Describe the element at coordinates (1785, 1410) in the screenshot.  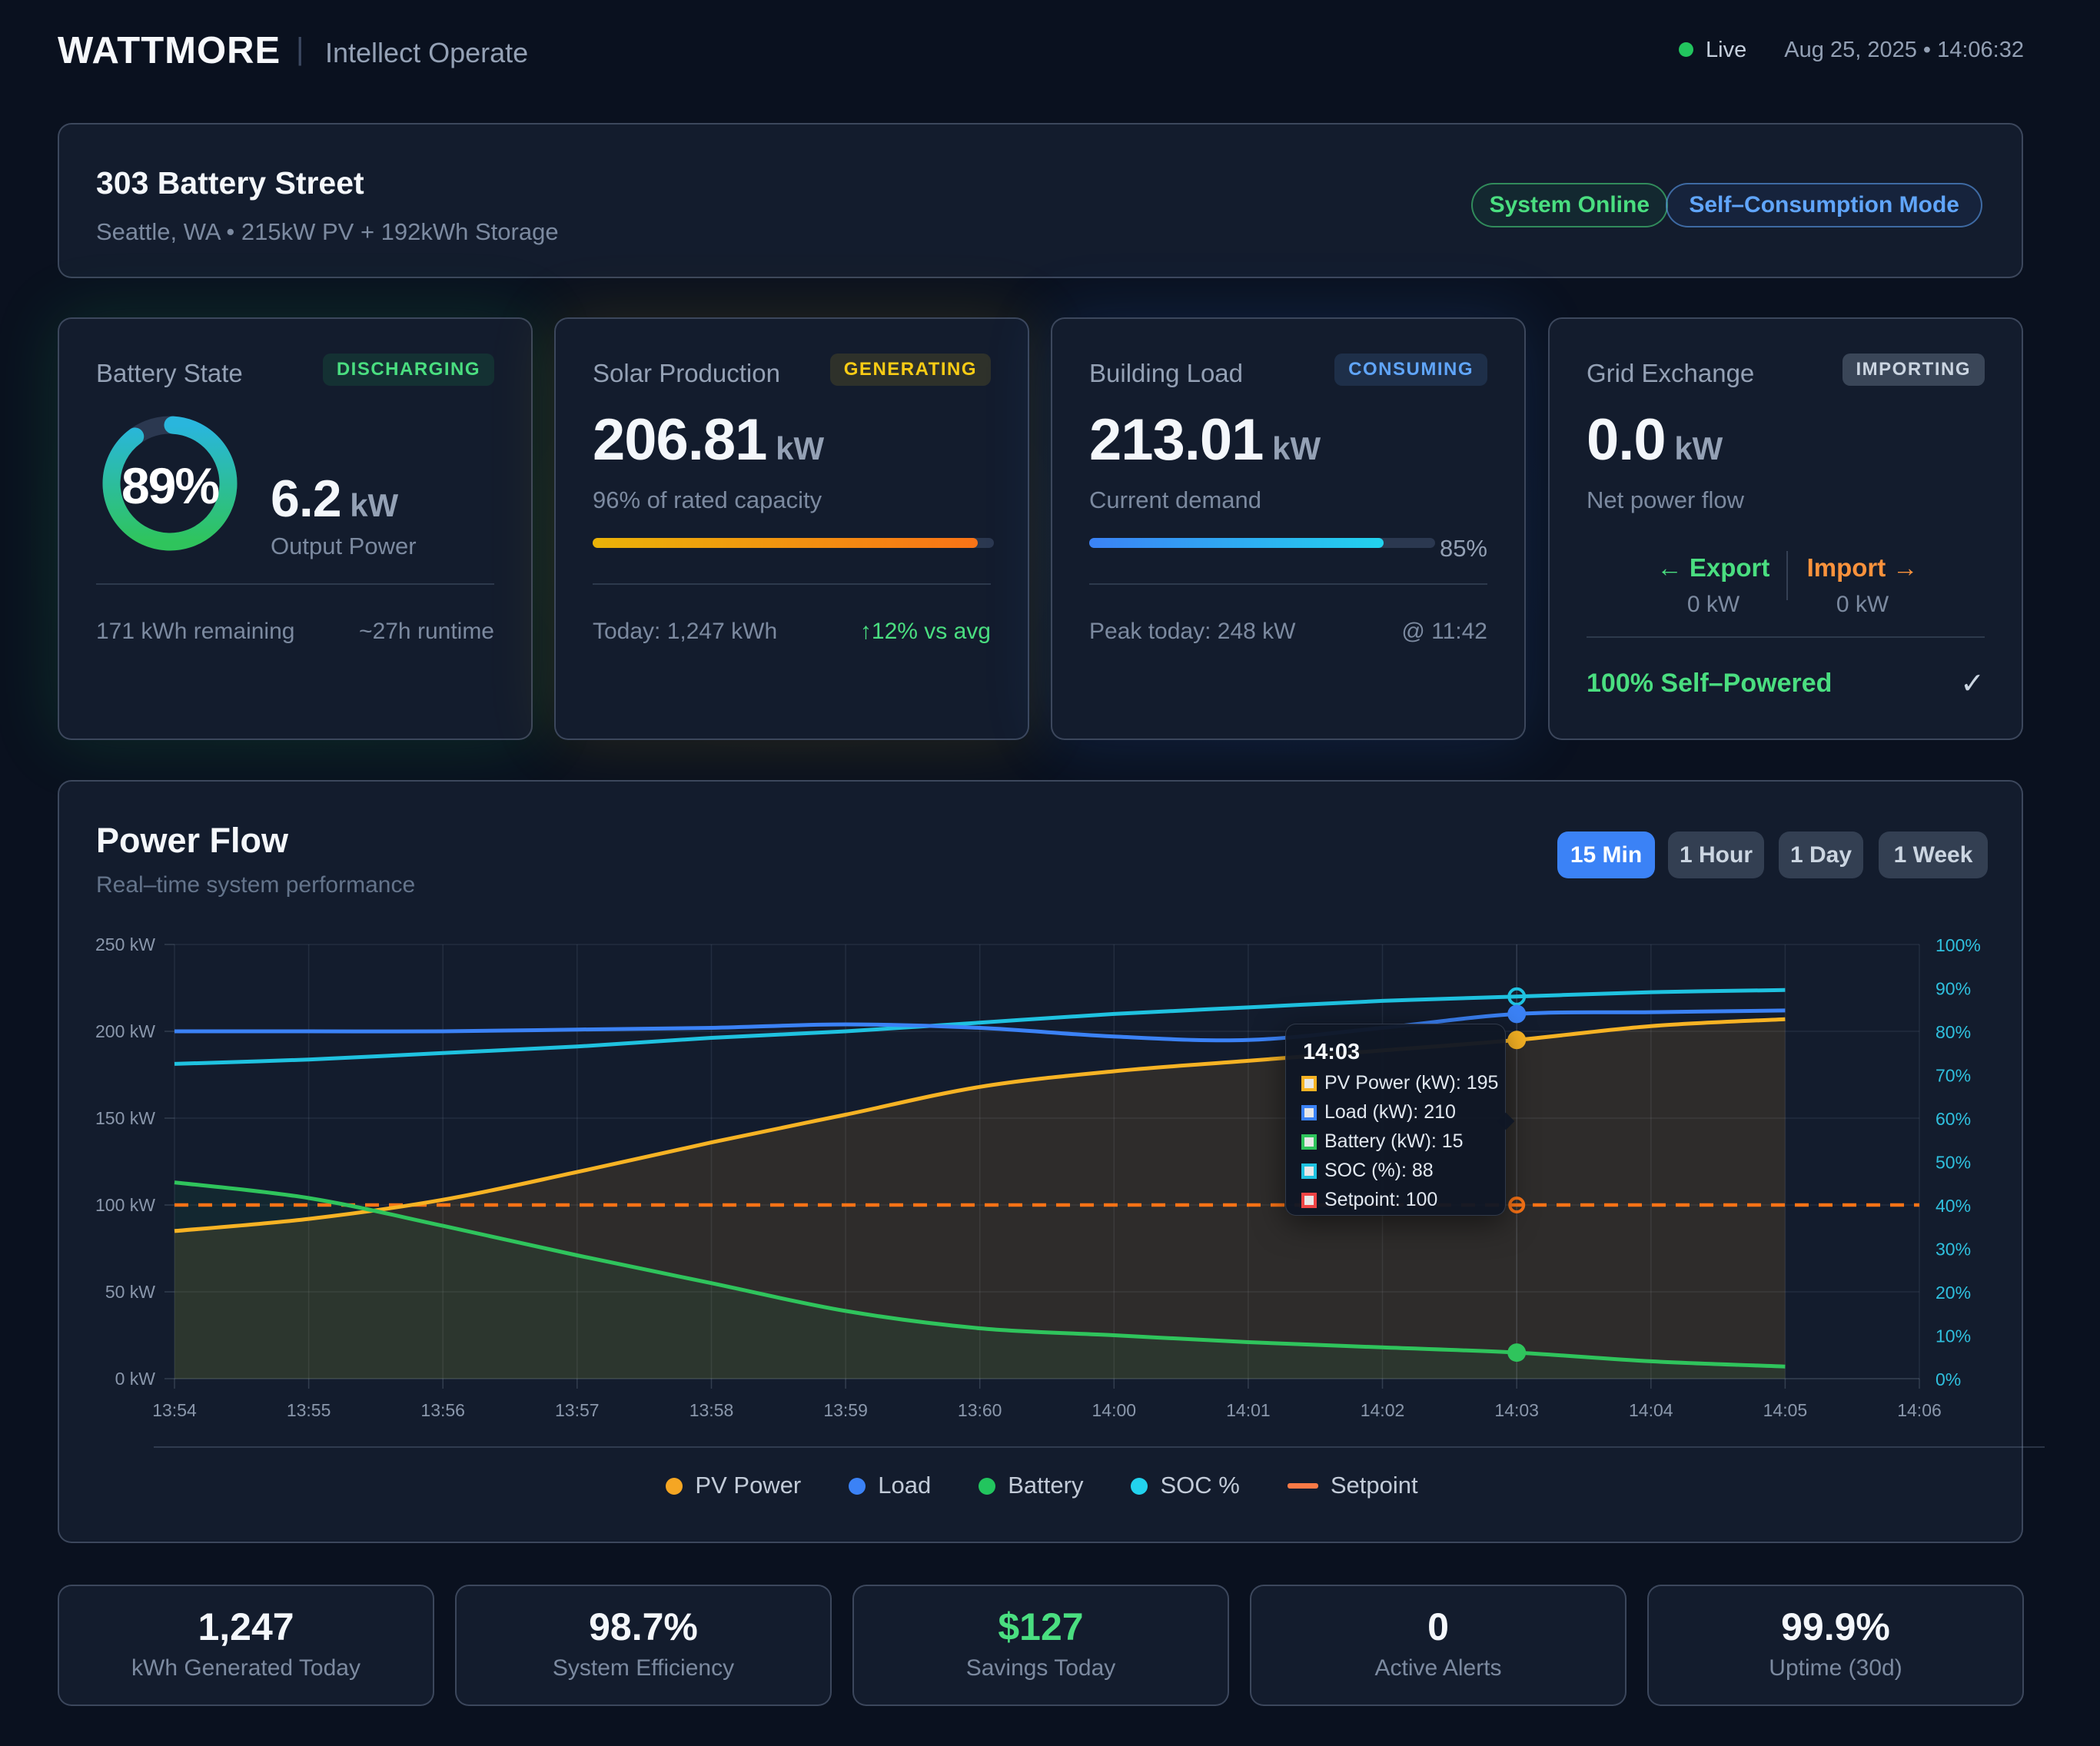
I see `svg-text: 14:05` at that location.